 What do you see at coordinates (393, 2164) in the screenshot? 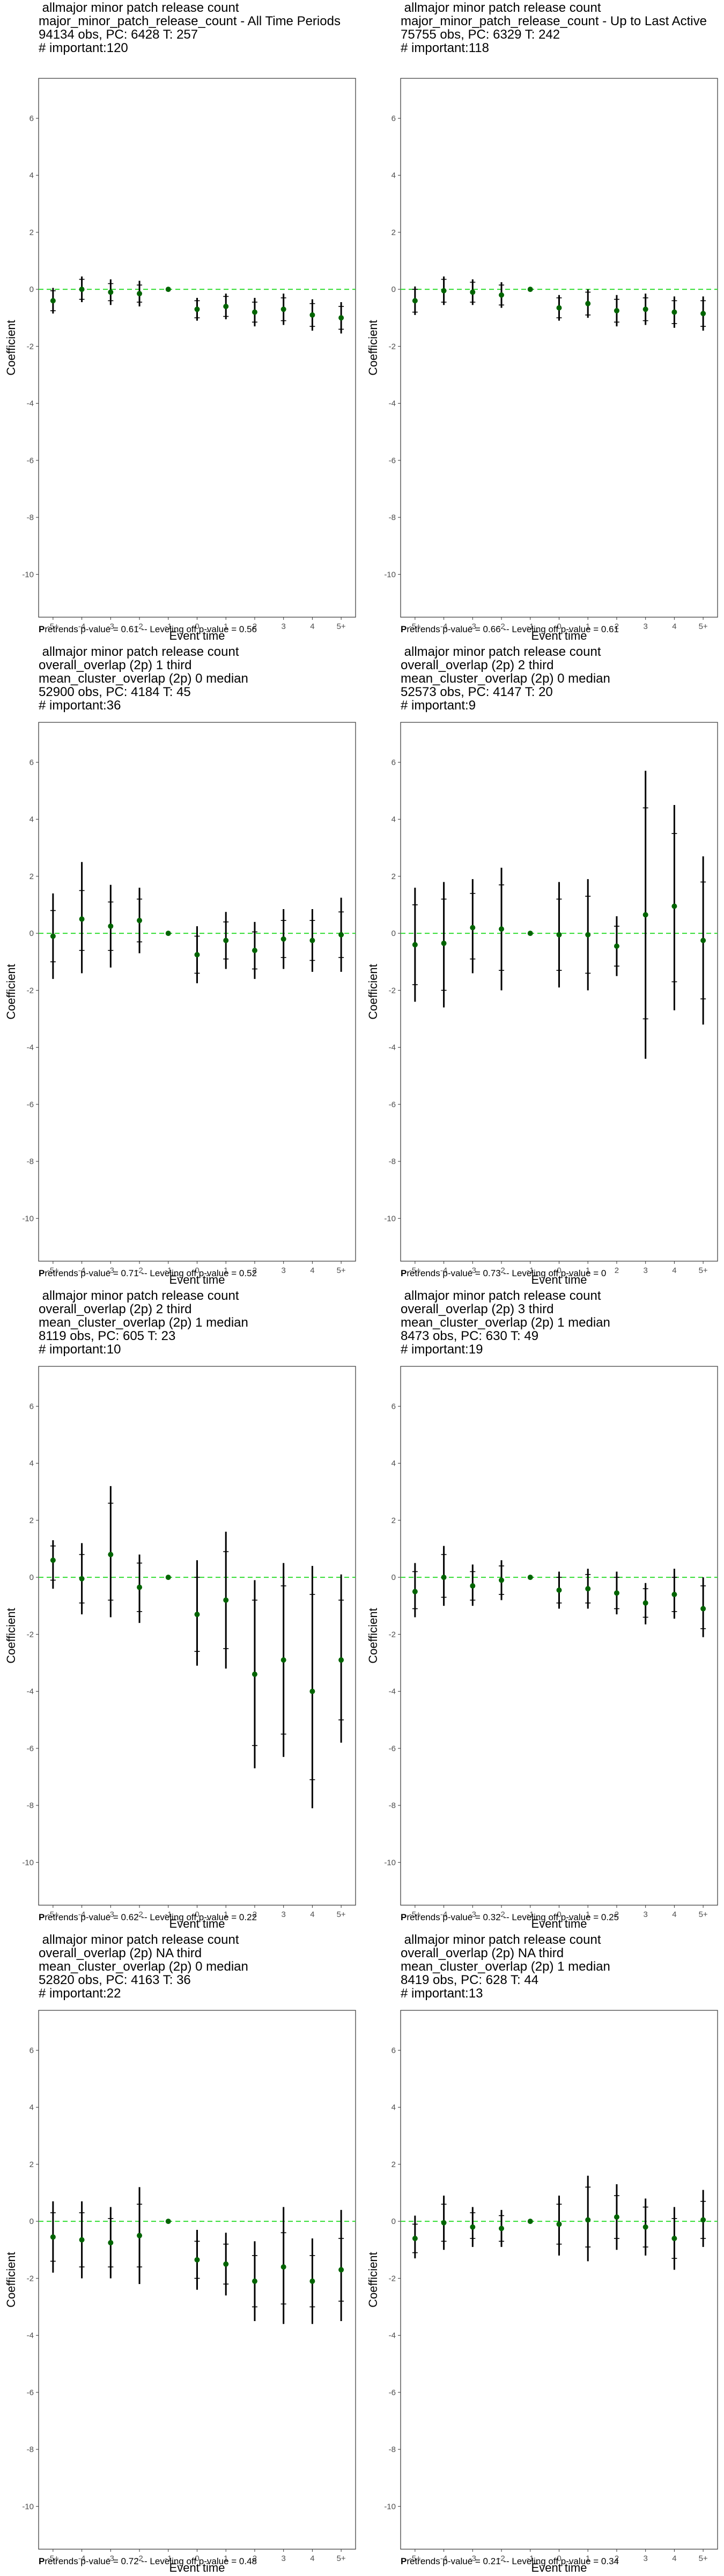
I see `y-tick-label: 2` at bounding box center [393, 2164].